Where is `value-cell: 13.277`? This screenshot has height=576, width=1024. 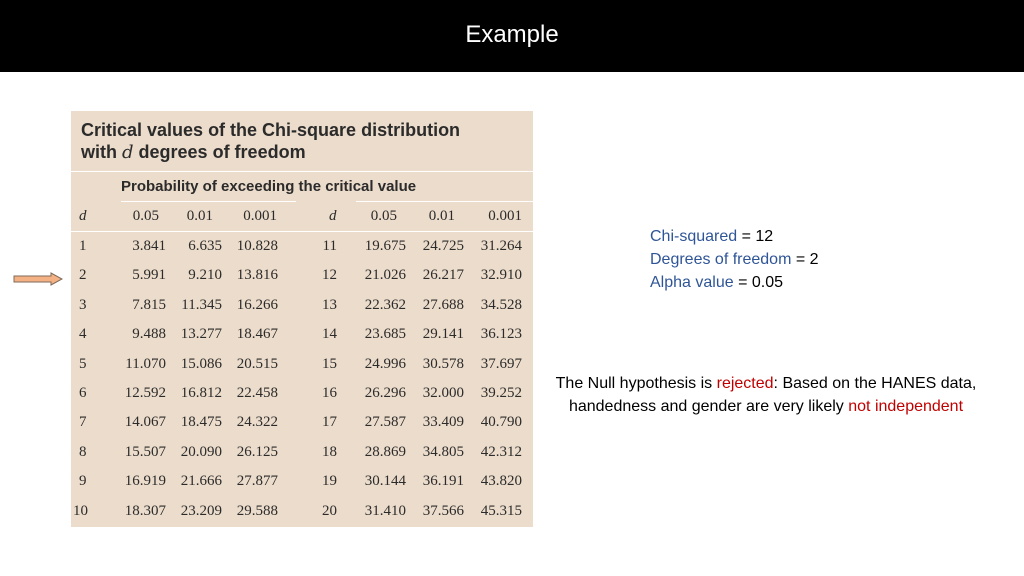
value-cell: 13.277 is located at coordinates (201, 334).